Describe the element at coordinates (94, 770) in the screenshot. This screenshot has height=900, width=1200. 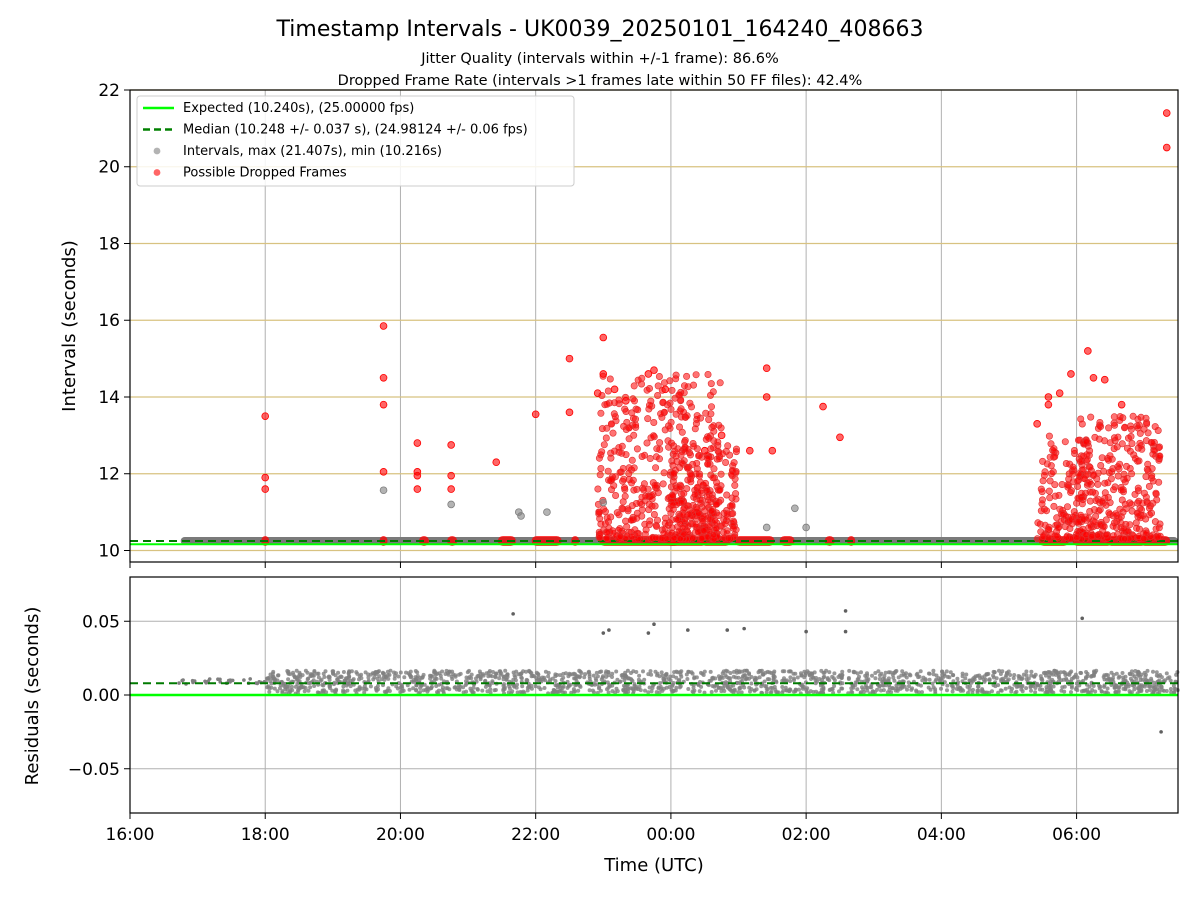
I see `bottom-y-tick-label: −0.05` at that location.